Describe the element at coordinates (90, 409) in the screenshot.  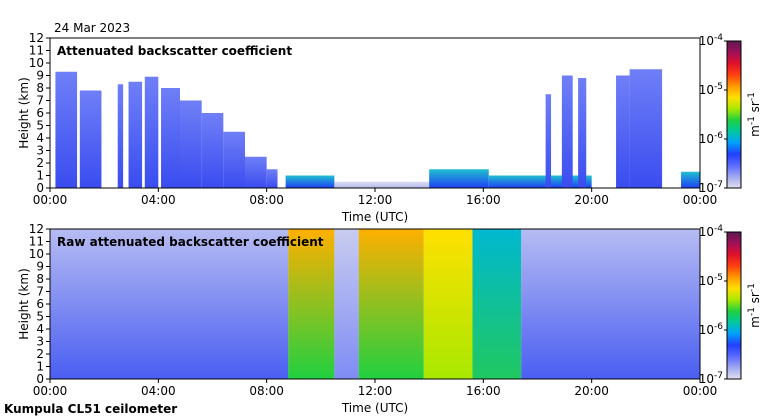
I see `footer-instrument-label: Kumpula CL51 ceilometer` at that location.